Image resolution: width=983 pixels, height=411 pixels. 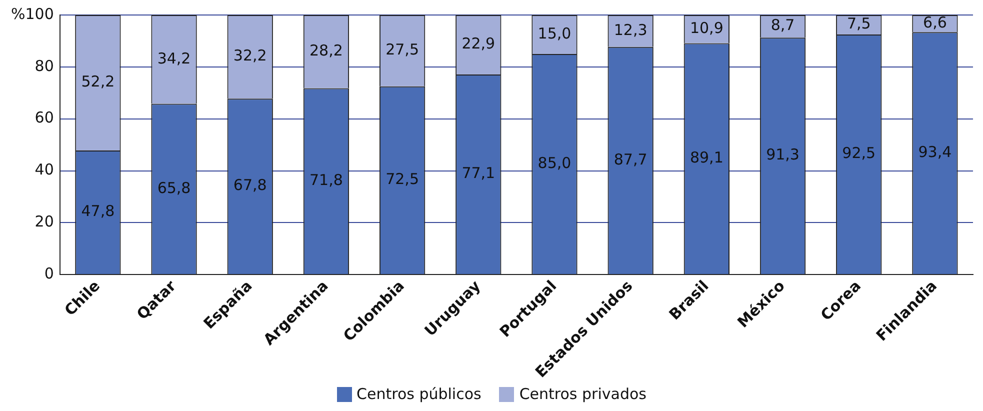 I want to click on data-label: 85,0, so click(x=555, y=163).